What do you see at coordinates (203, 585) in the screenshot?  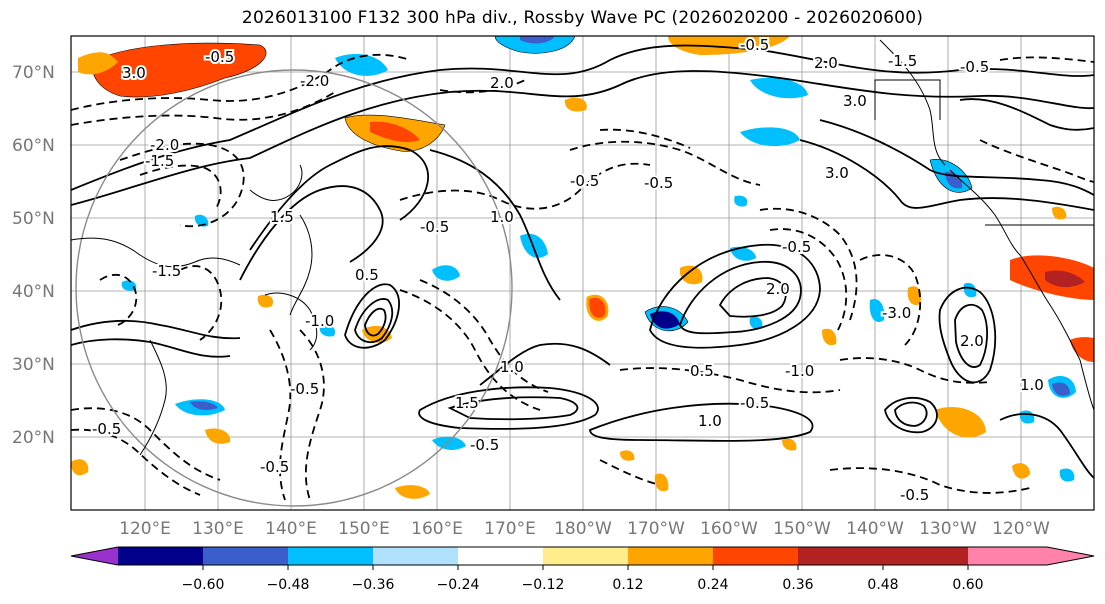 I see `colorbar-tick-label: −0.60` at bounding box center [203, 585].